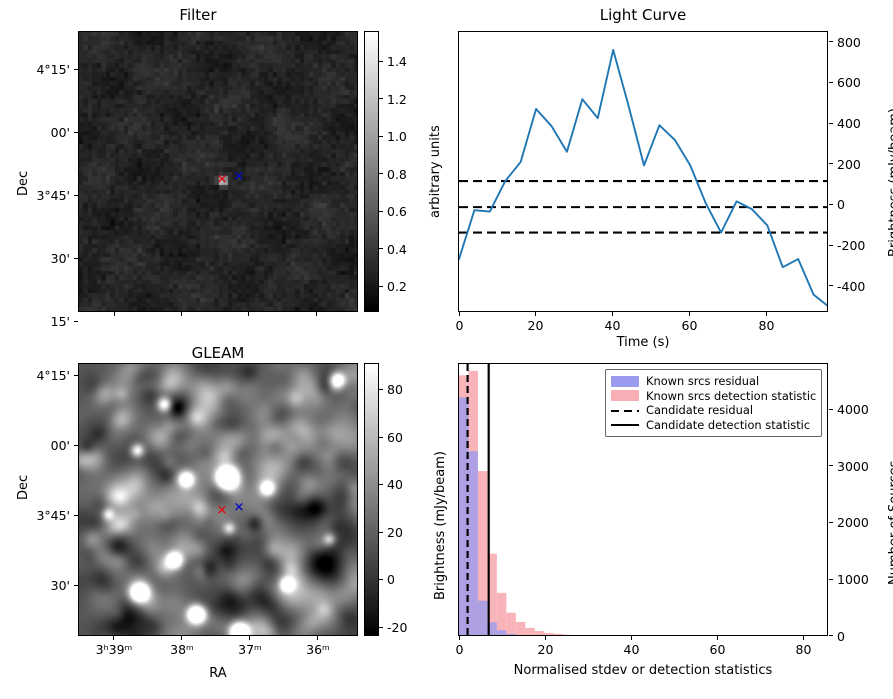 The width and height of the screenshot is (893, 699). What do you see at coordinates (853, 523) in the screenshot?
I see `hist-ytick-label-2000: 2000` at bounding box center [853, 523].